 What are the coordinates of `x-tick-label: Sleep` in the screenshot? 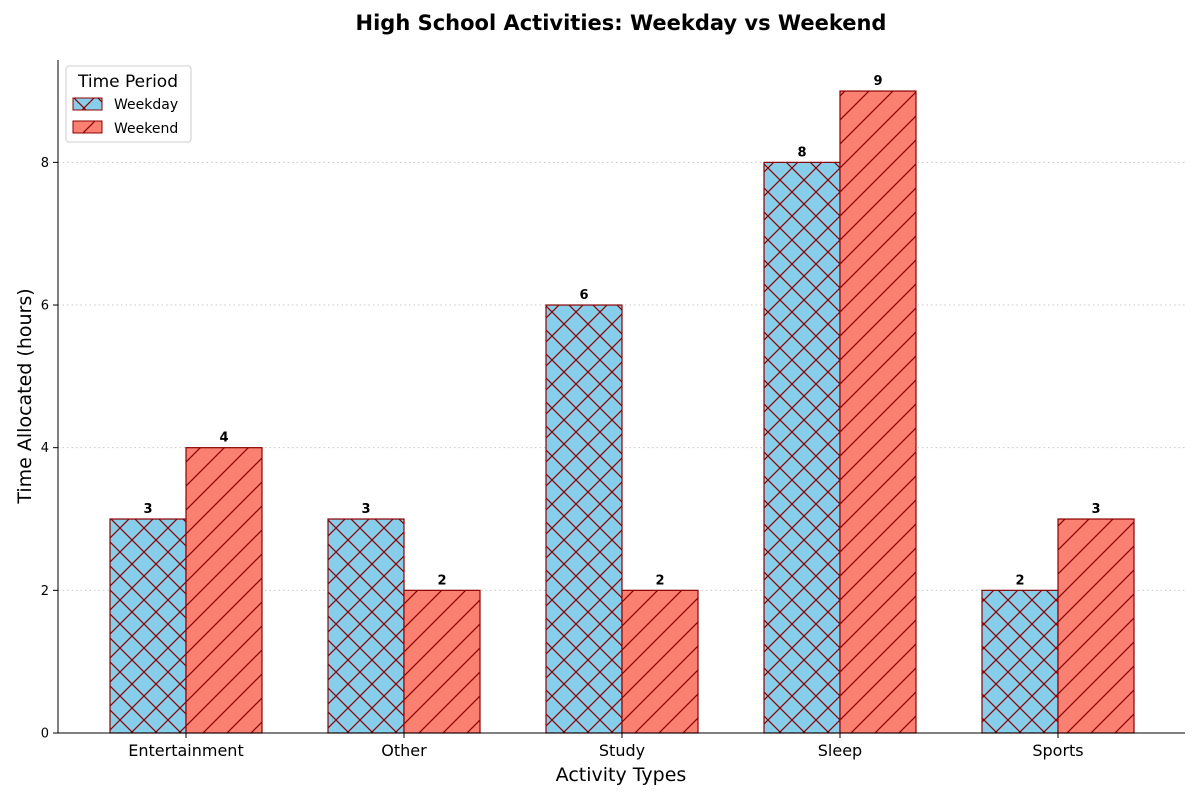 It's located at (840, 750).